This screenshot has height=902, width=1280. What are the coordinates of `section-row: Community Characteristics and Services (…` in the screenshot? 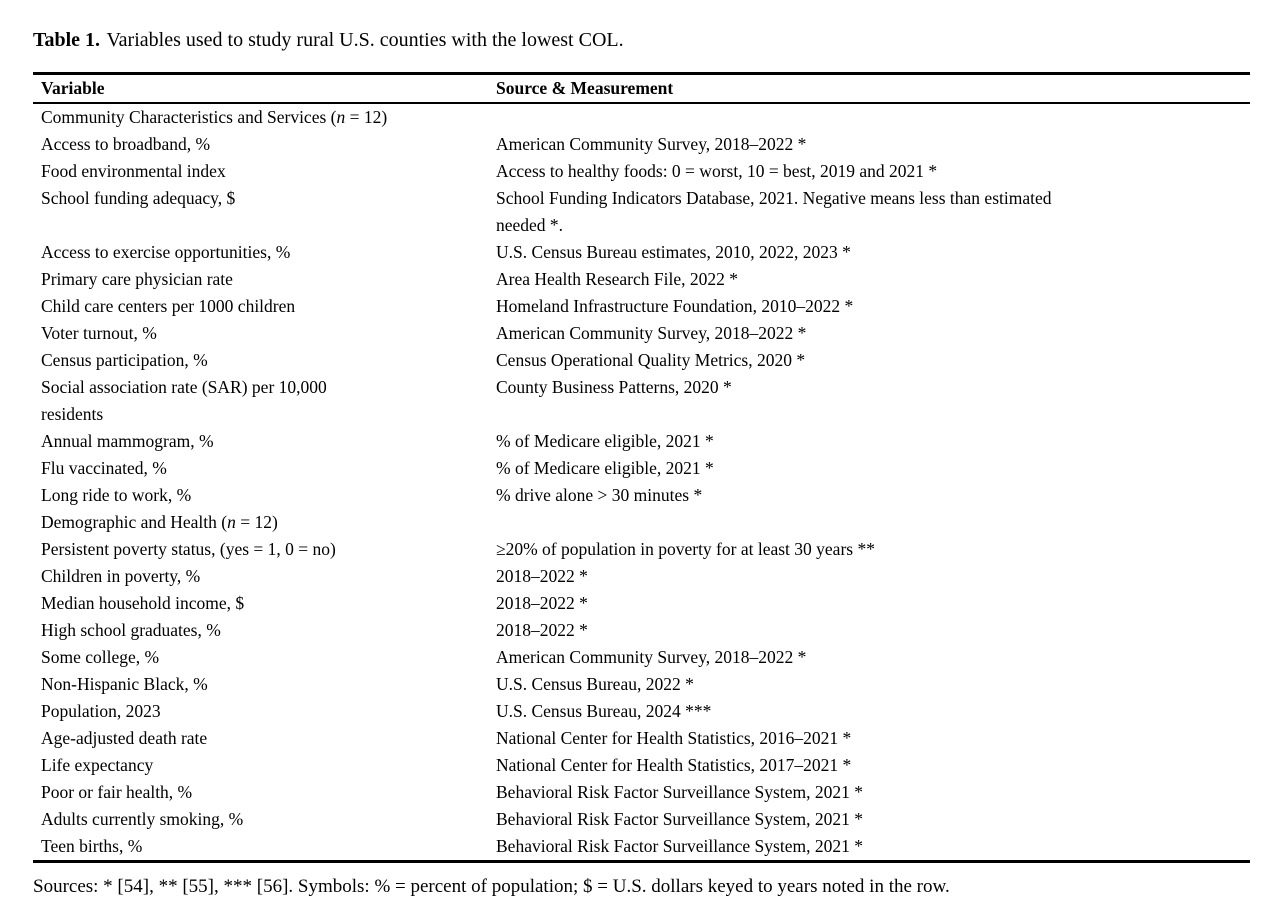 It's located at (641, 117).